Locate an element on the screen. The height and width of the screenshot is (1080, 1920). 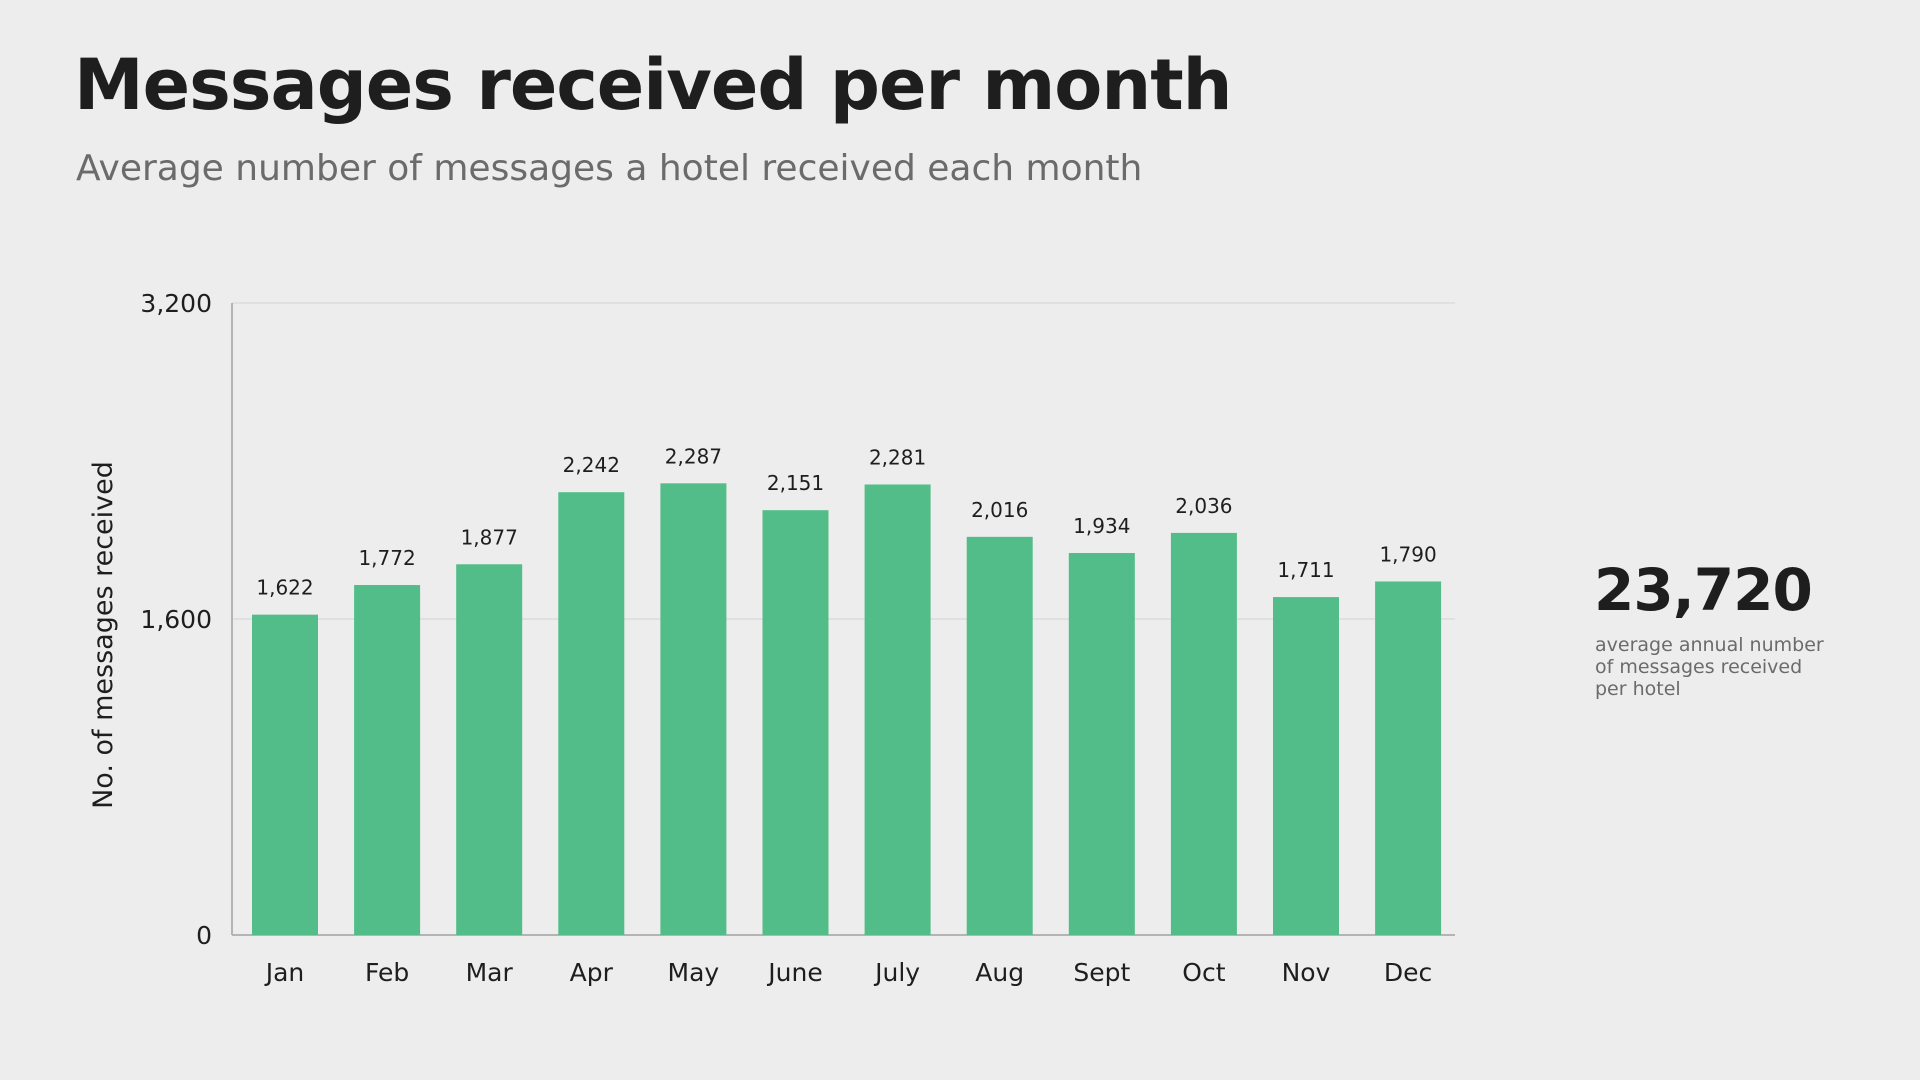
bar-value-label: 2,016 is located at coordinates (999, 510).